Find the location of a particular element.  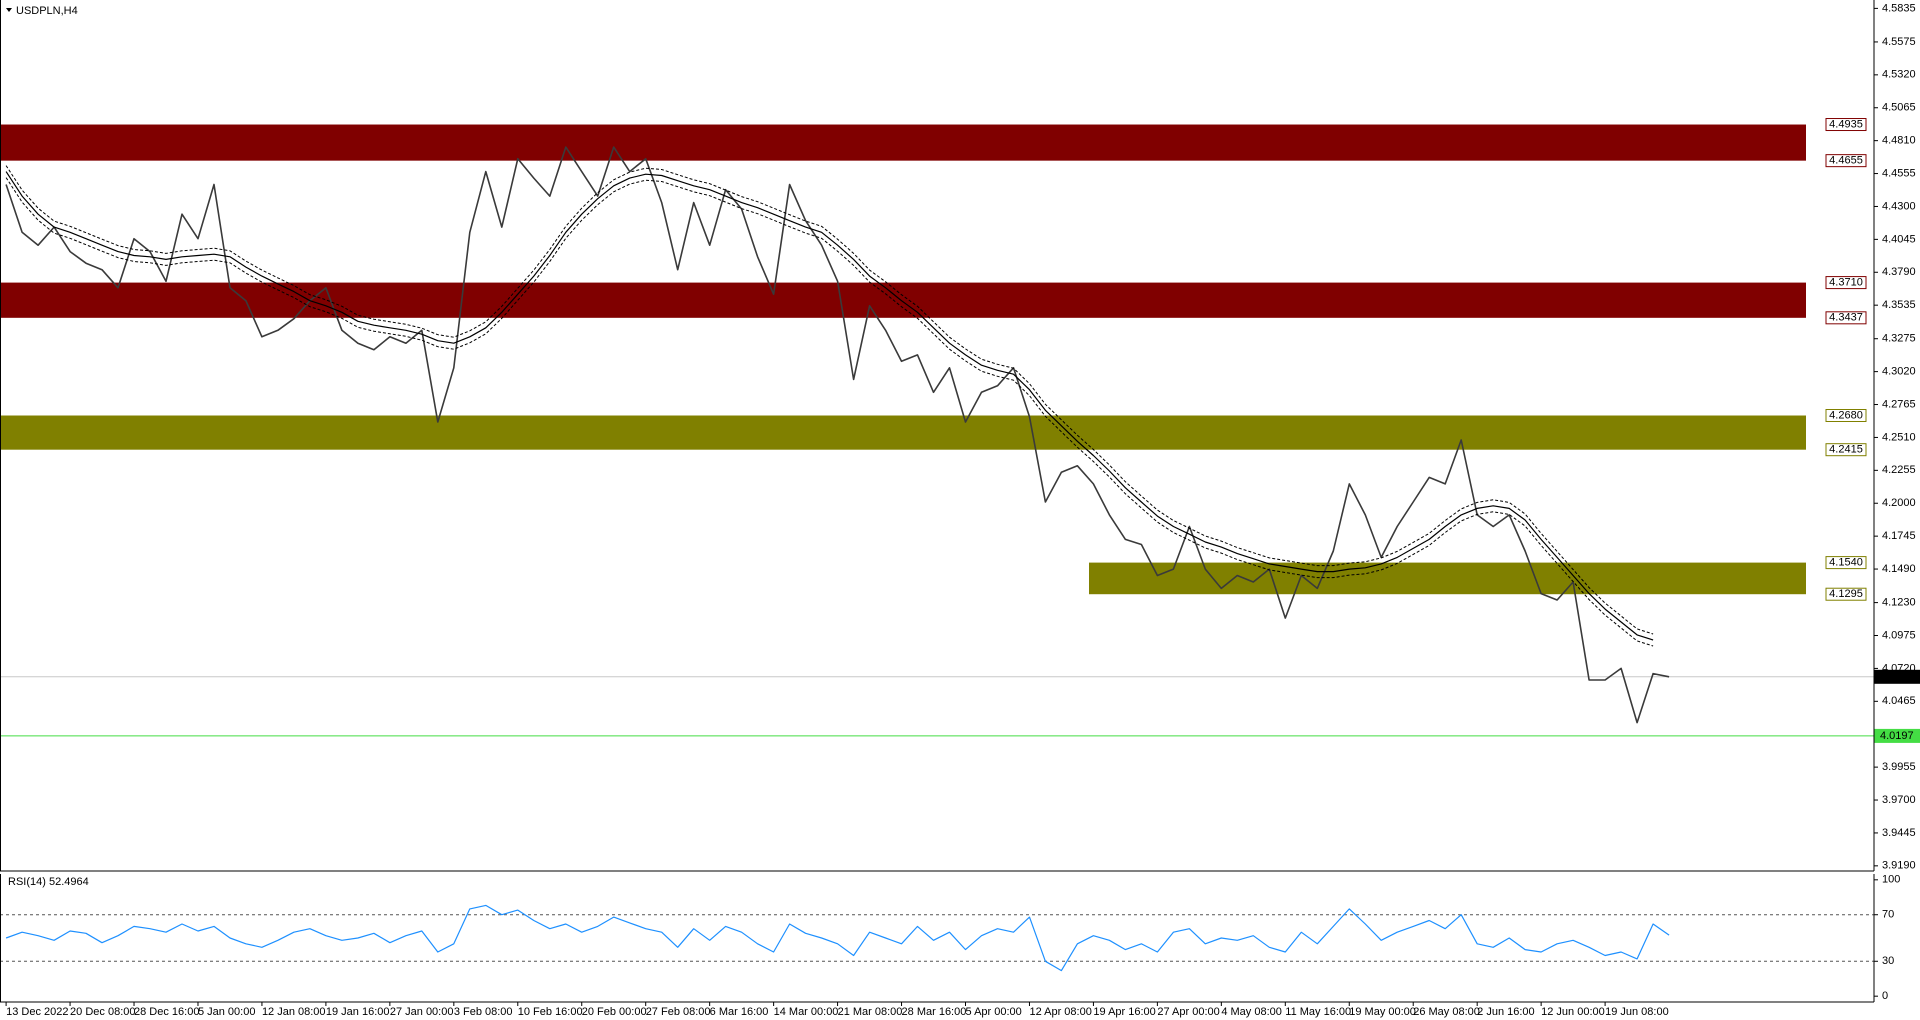

x-tick-label: 19 Jan 16:00 is located at coordinates (358, 1012).